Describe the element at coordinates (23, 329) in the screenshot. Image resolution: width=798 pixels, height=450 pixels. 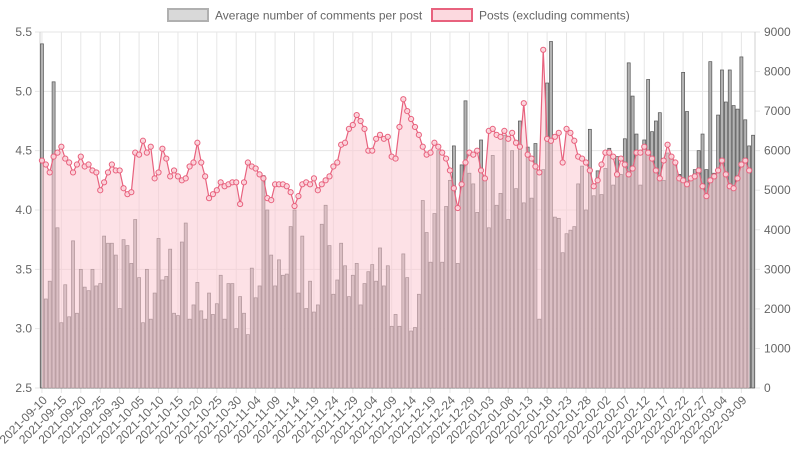
I see `y-tick-label-left: 3.0` at that location.